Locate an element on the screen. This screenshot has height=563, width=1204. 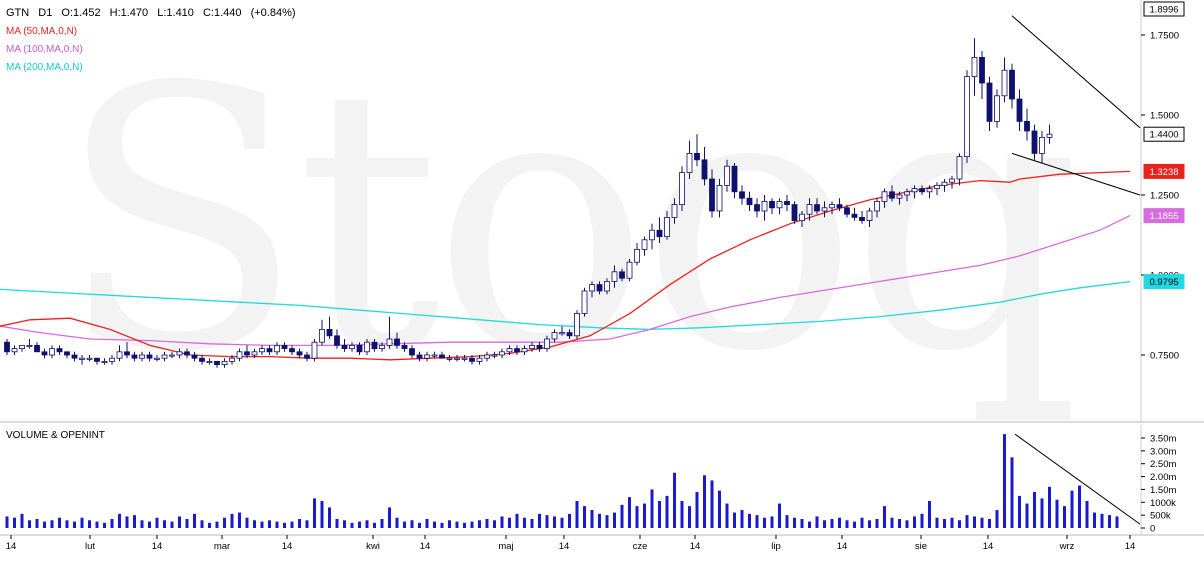
low-value: L:1.410 is located at coordinates (175, 13).